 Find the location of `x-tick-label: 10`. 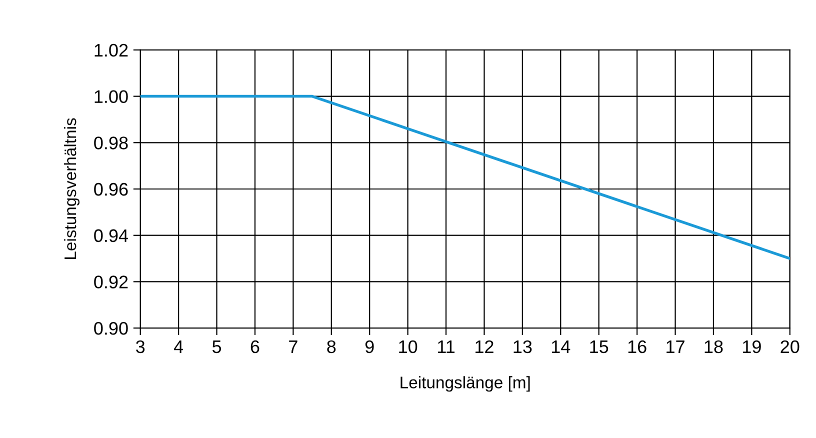

x-tick-label: 10 is located at coordinates (408, 347).